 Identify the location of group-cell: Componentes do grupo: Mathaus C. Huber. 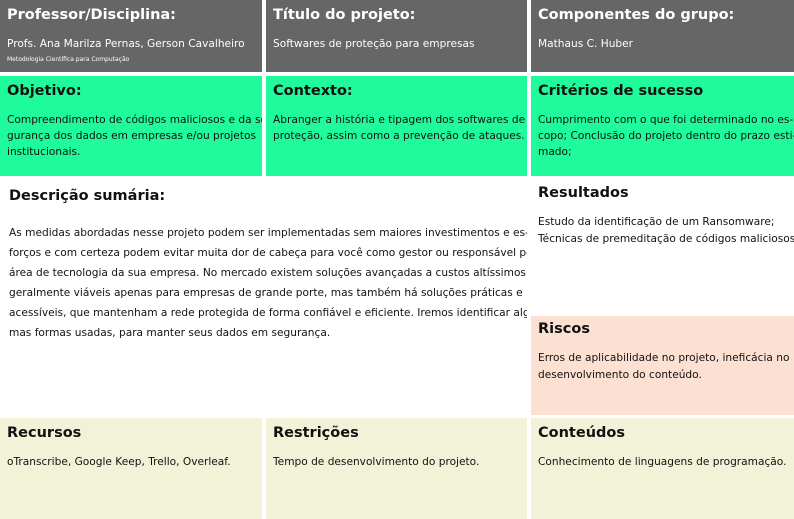
(662, 36).